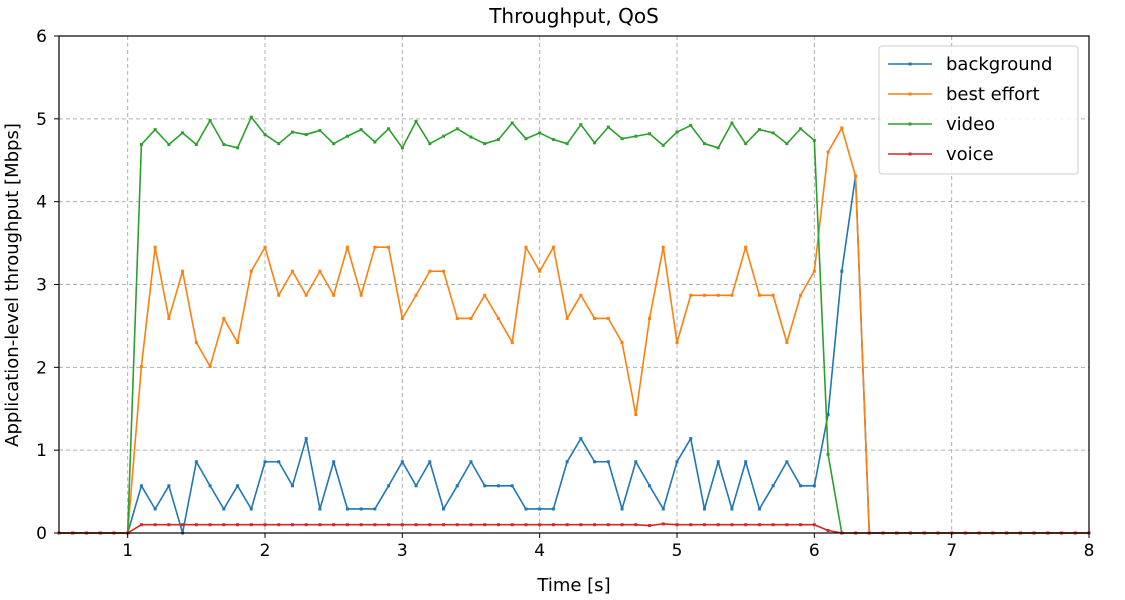 Image resolution: width=1125 pixels, height=600 pixels. What do you see at coordinates (41, 37) in the screenshot?
I see `y-tick-label: 6` at bounding box center [41, 37].